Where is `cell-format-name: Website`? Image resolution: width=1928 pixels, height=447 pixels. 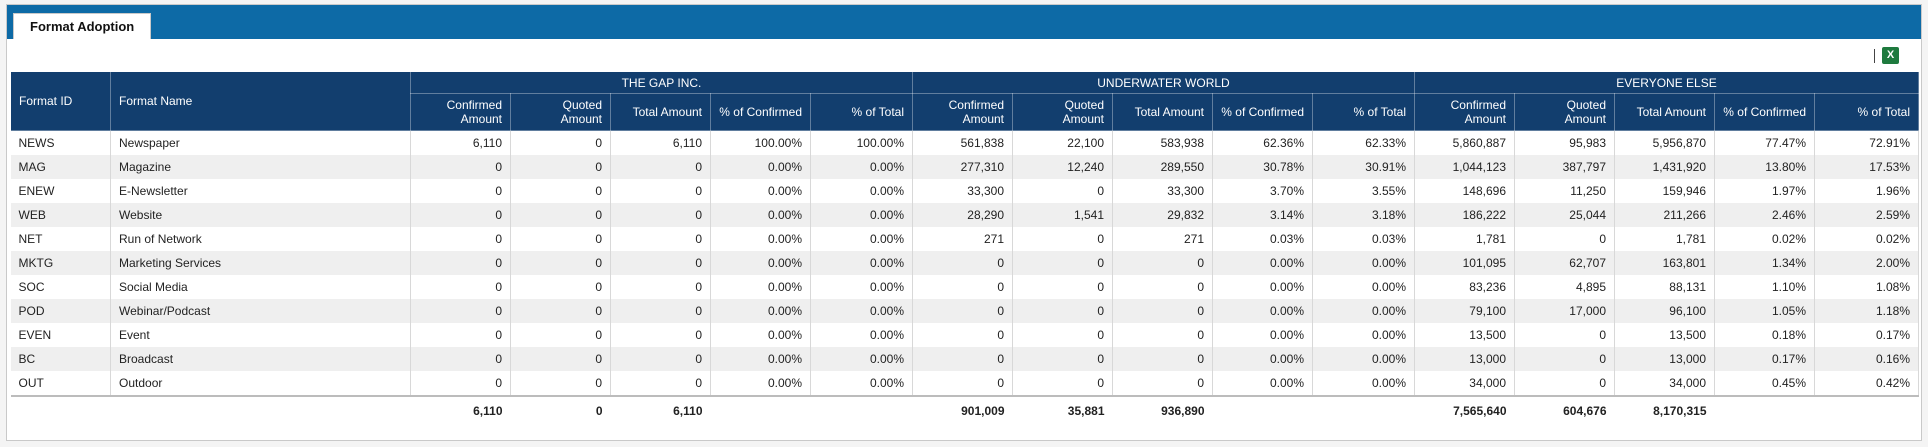
cell-format-name: Website is located at coordinates (260, 215).